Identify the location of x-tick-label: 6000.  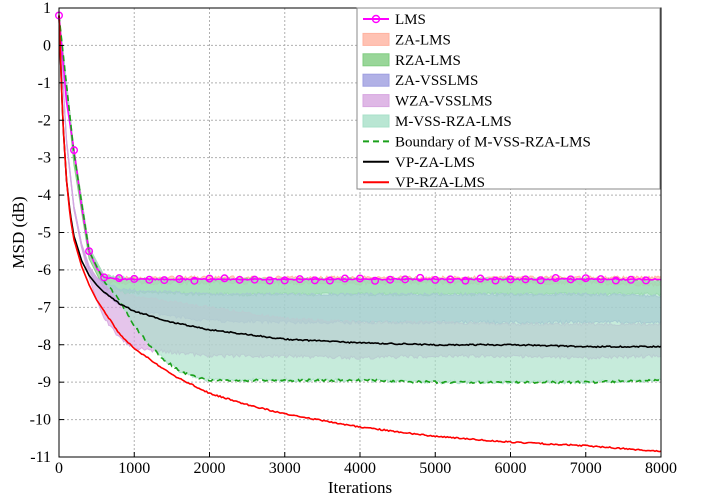
(511, 468).